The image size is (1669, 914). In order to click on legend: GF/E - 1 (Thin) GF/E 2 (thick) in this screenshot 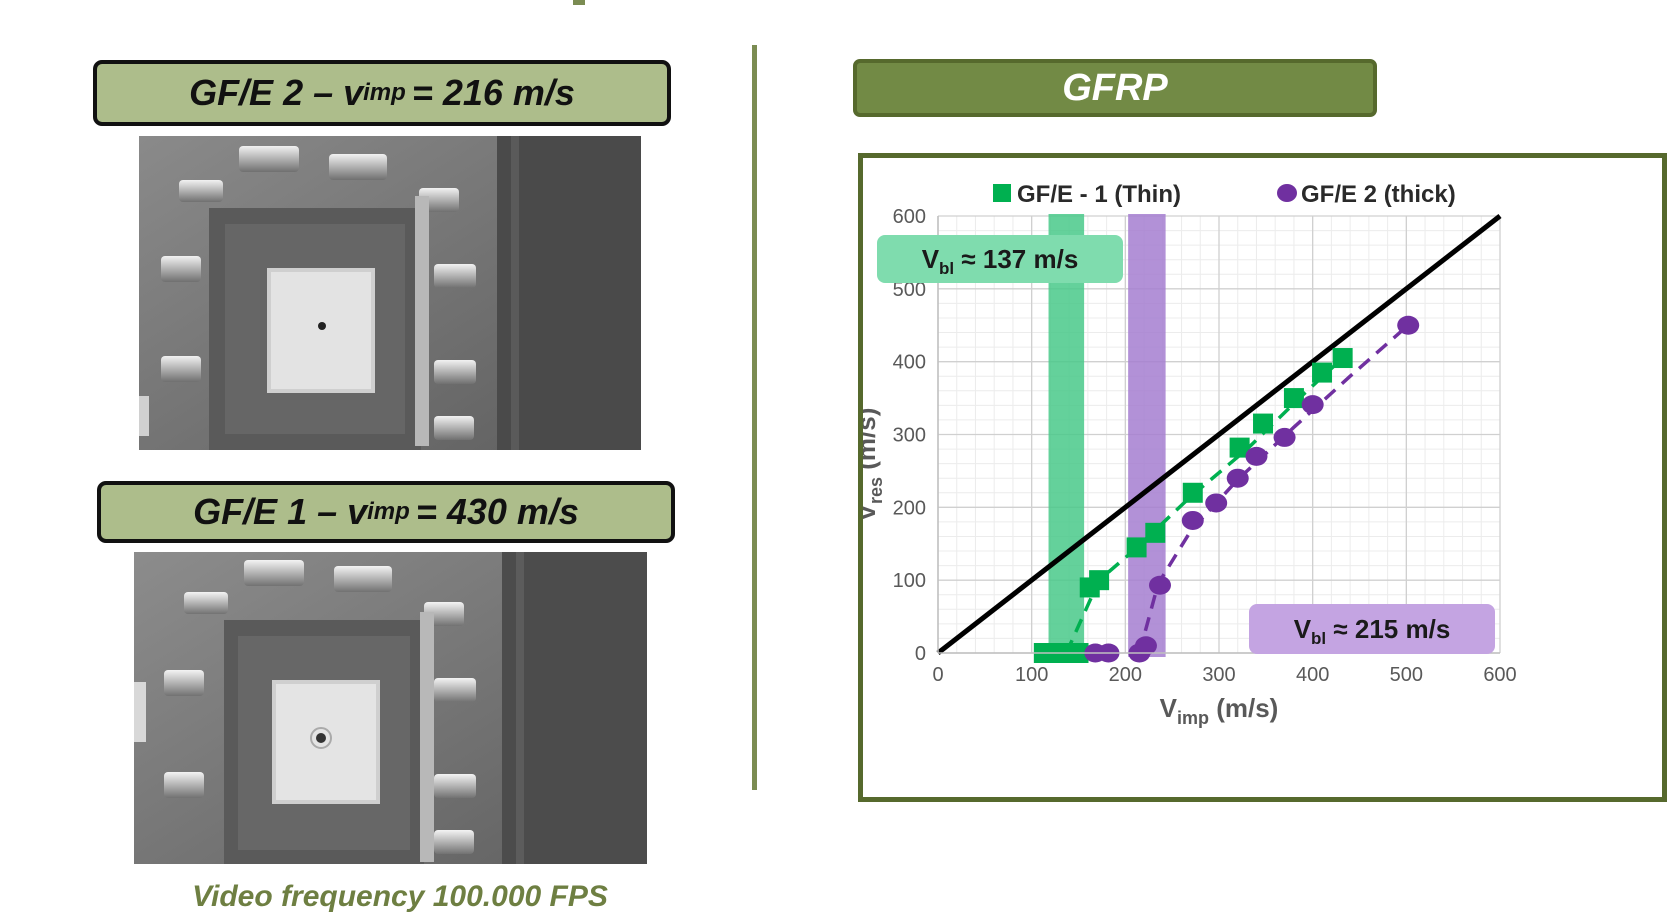, I will do `click(1224, 194)`.